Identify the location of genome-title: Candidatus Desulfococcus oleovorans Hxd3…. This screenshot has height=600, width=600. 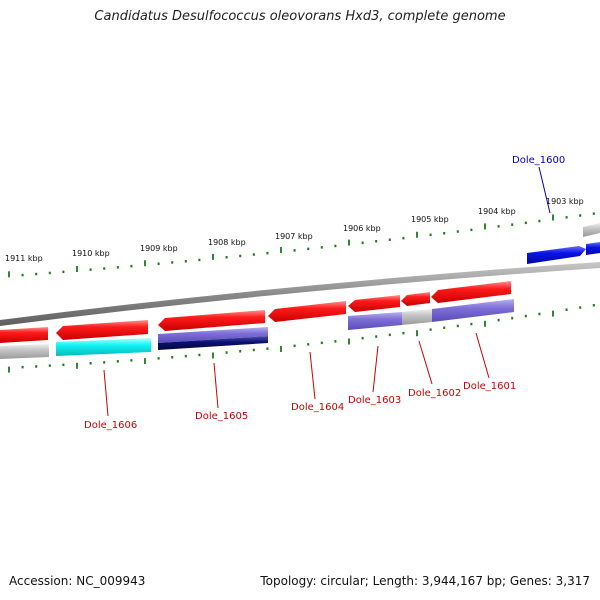
(300, 16).